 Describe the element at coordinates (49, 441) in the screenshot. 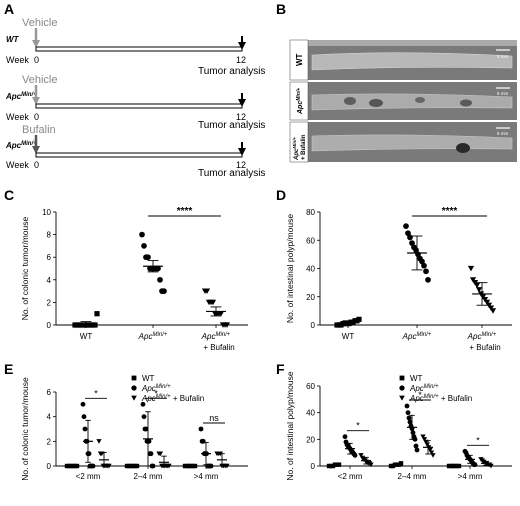

I see `y-tick-label: 2` at that location.